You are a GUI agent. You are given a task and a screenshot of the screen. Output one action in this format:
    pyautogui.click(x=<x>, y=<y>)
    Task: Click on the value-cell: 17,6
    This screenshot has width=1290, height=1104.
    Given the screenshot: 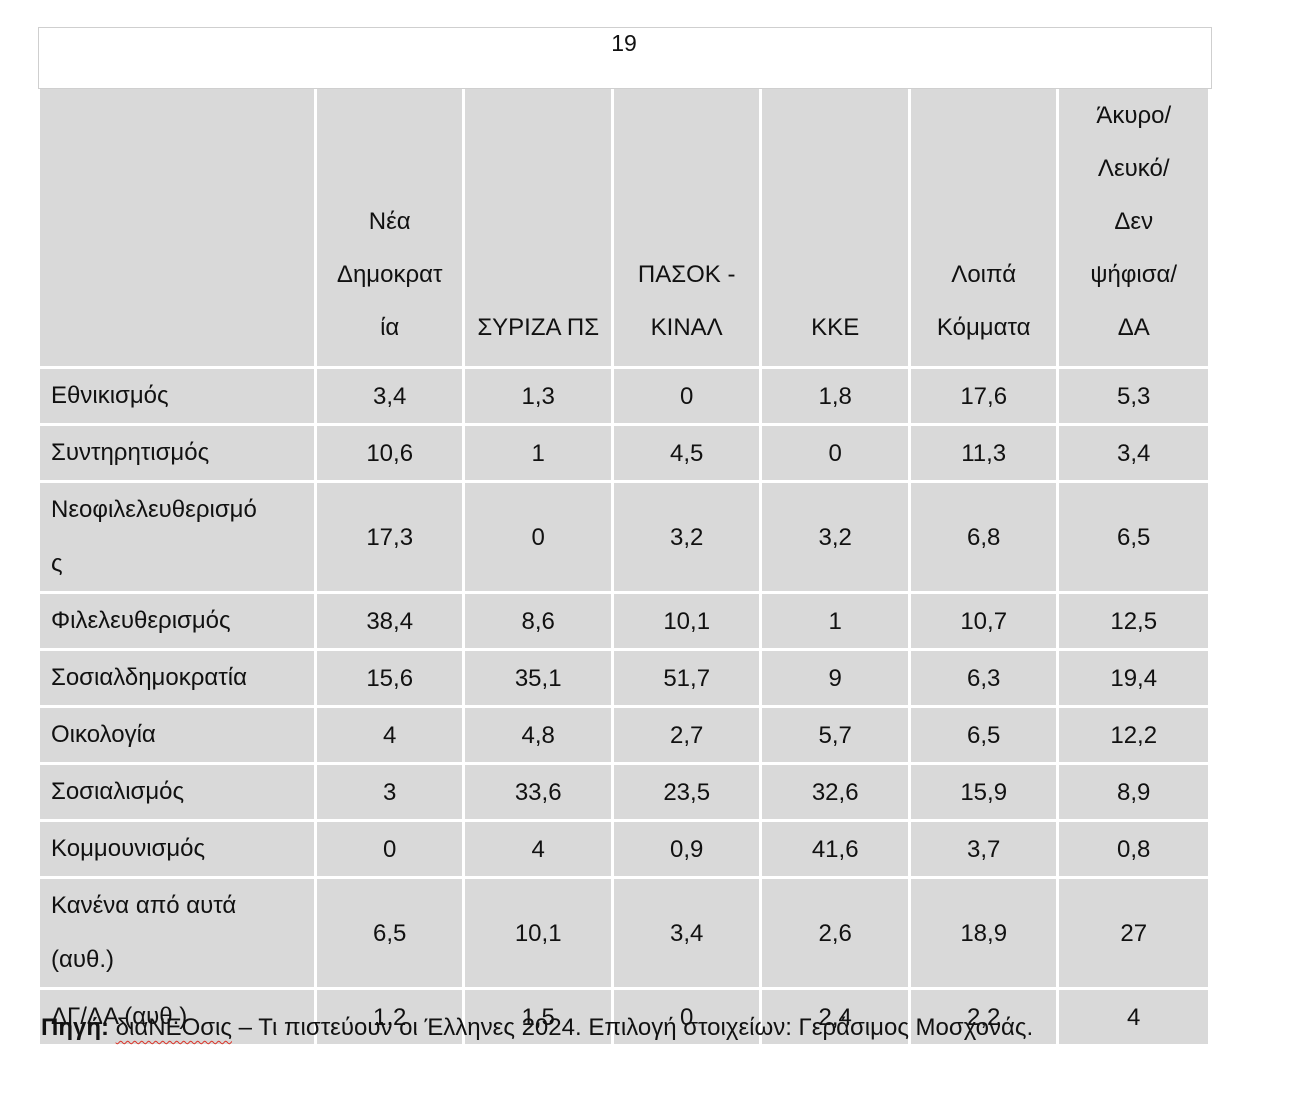 What is the action you would take?
    pyautogui.click(x=985, y=397)
    